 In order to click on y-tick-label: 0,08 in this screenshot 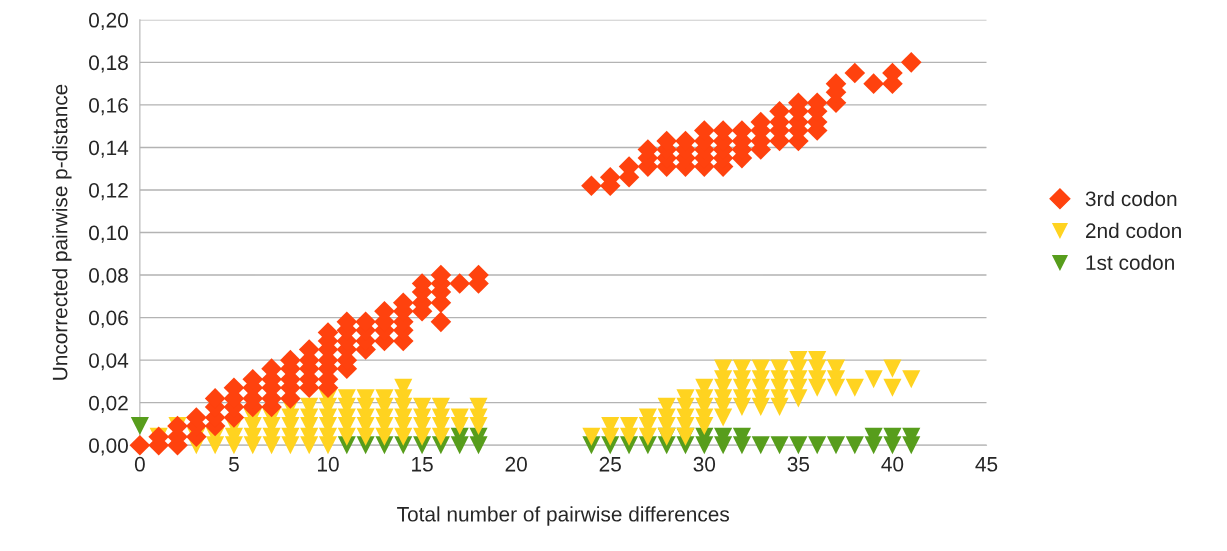, I will do `click(108, 277)`.